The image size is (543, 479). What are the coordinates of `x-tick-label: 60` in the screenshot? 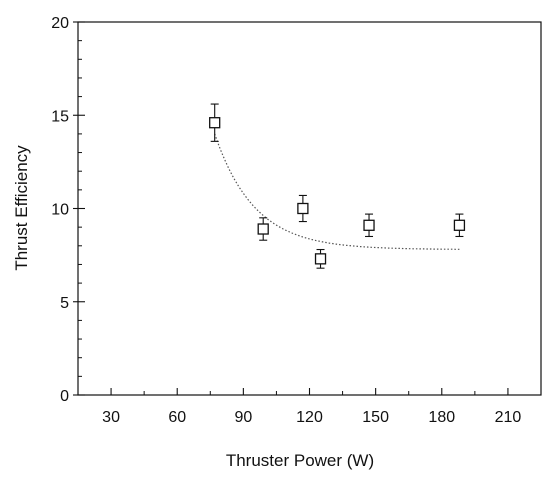 It's located at (177, 417).